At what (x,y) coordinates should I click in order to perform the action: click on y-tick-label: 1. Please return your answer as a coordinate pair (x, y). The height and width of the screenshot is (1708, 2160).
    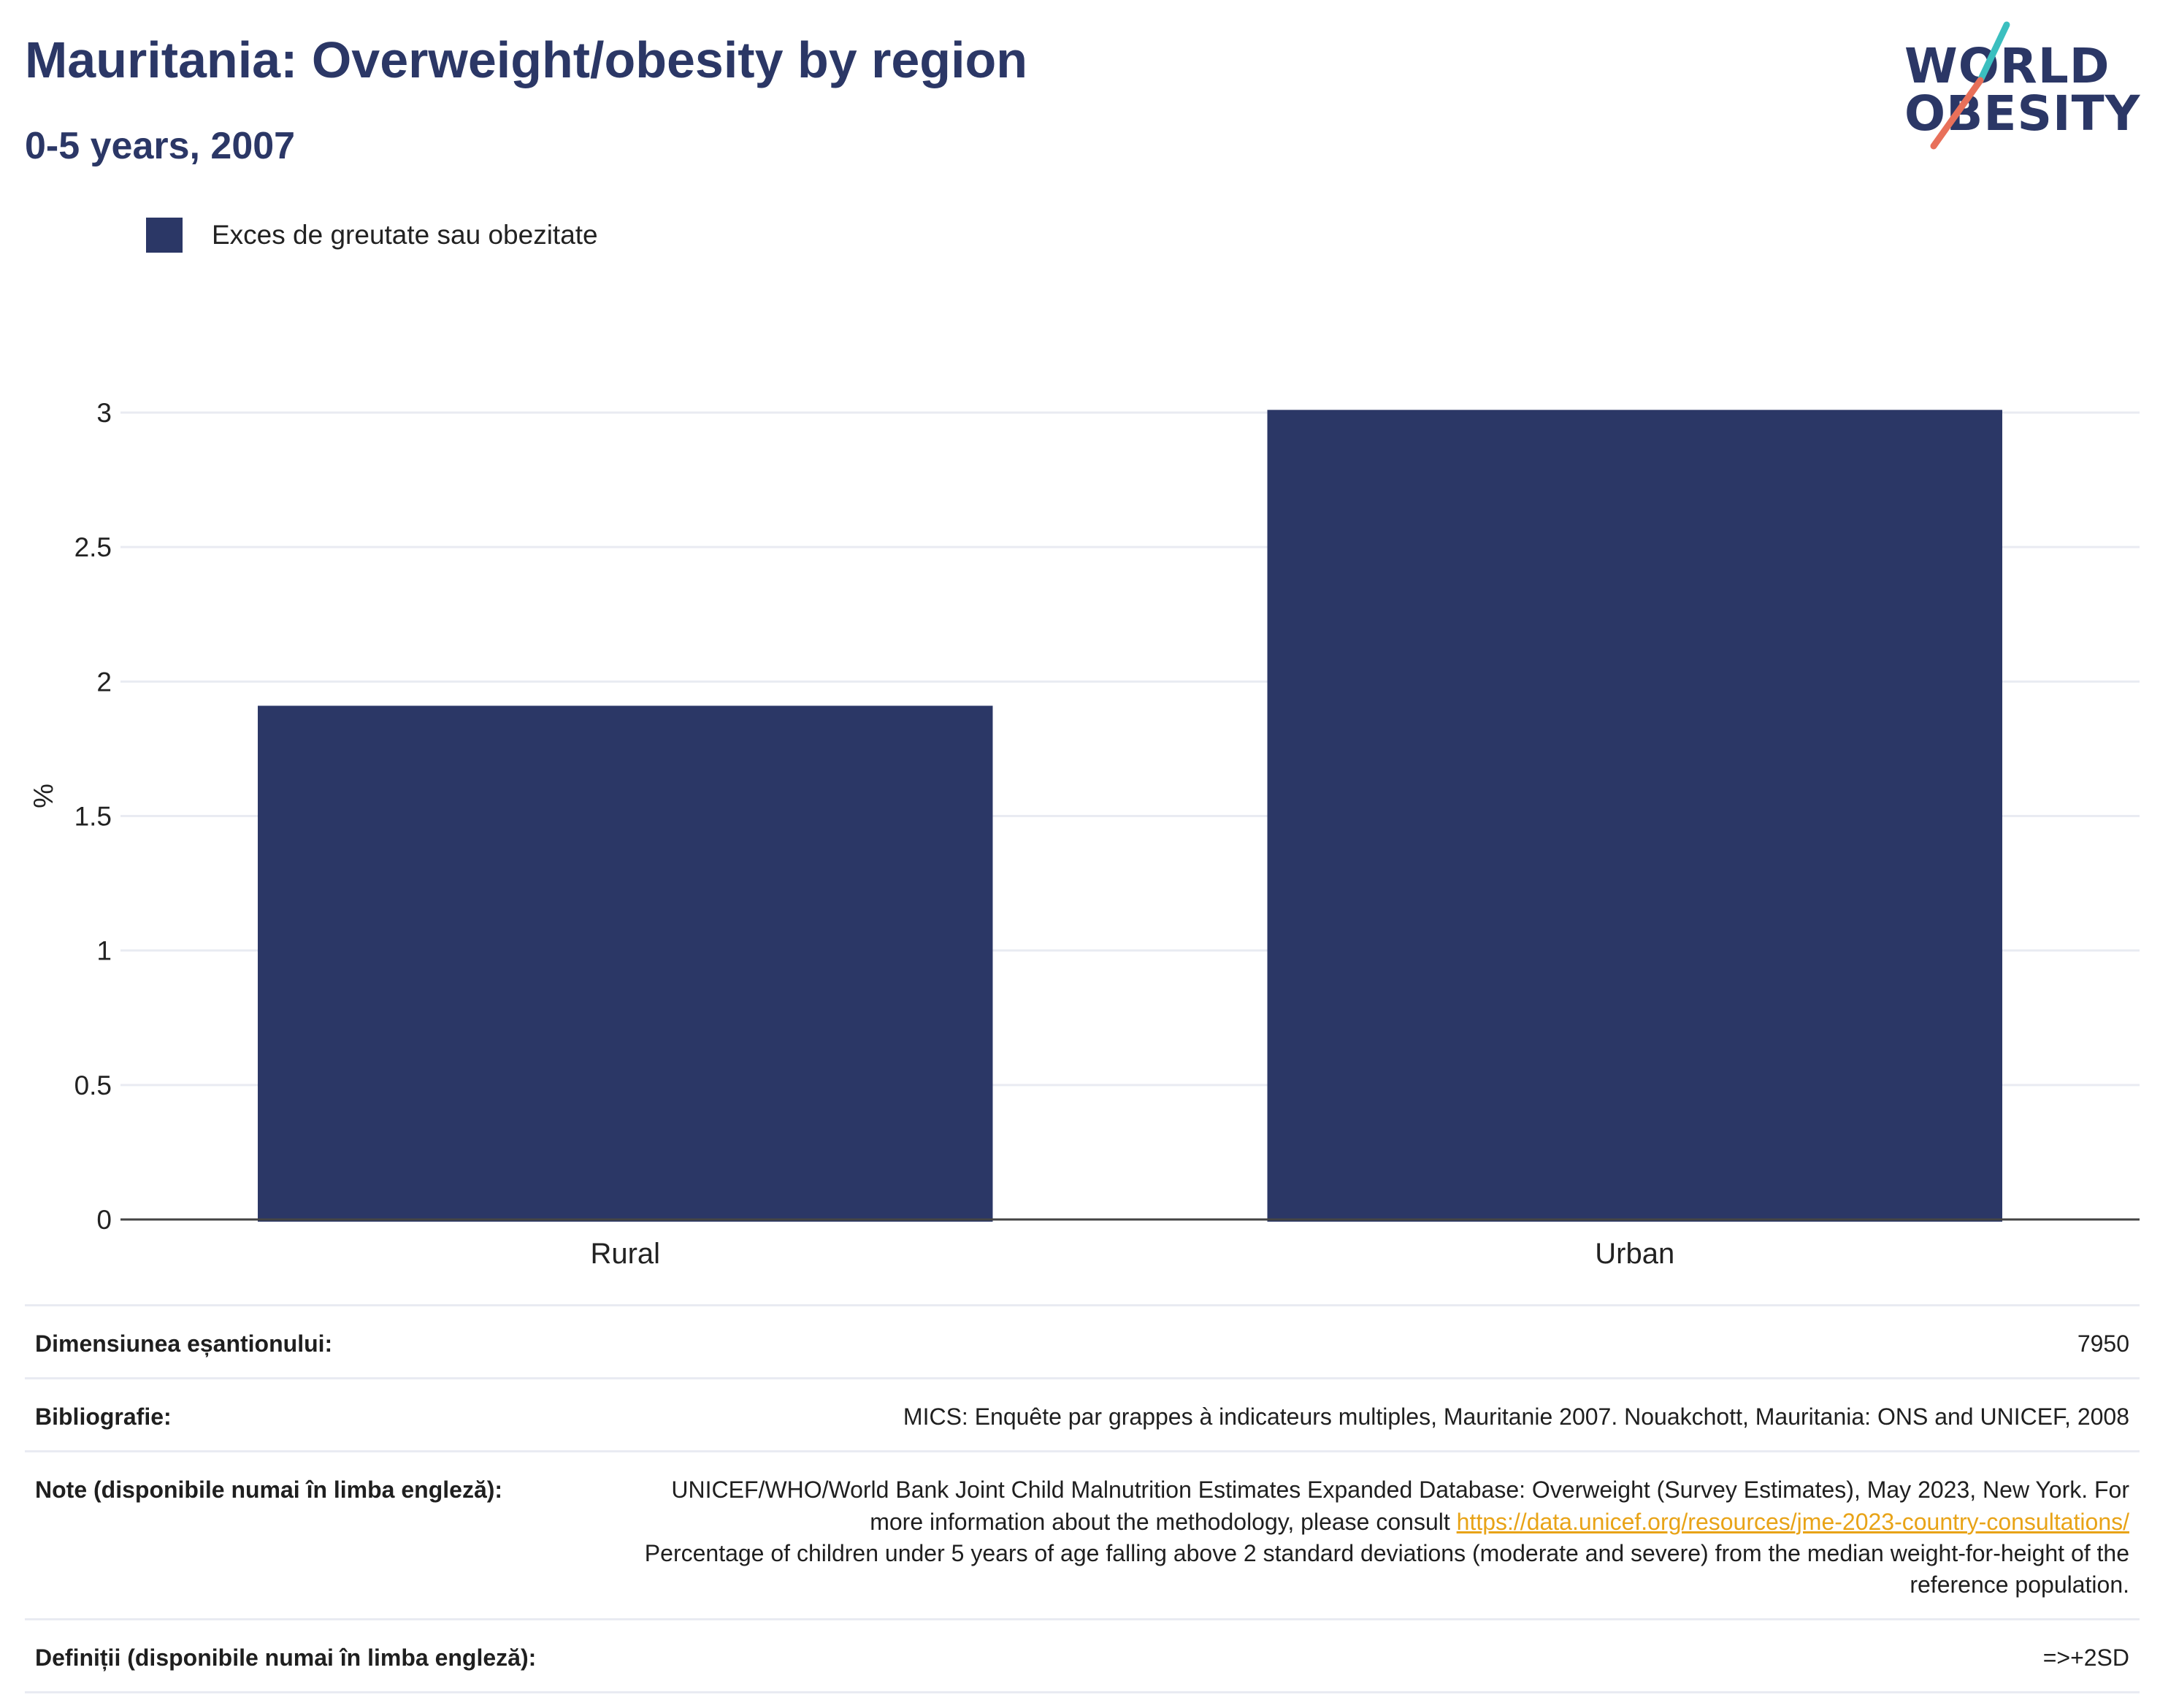
    Looking at the image, I should click on (104, 951).